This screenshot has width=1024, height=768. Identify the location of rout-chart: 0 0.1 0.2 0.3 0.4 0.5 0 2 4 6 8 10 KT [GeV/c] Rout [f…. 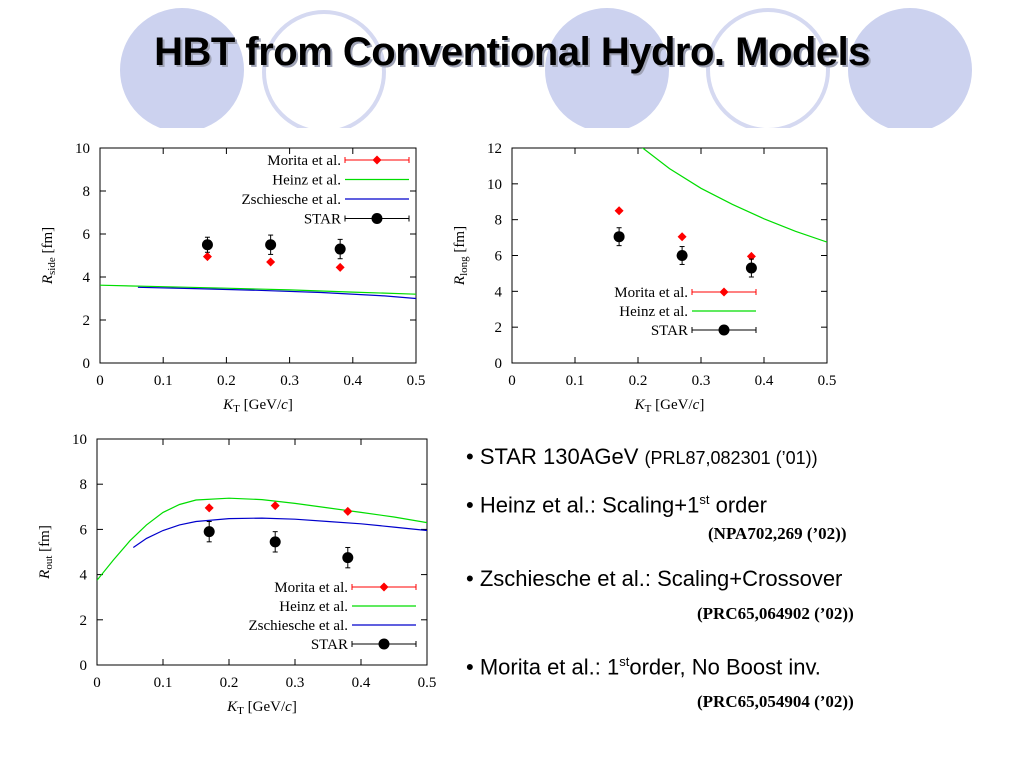
(237, 574).